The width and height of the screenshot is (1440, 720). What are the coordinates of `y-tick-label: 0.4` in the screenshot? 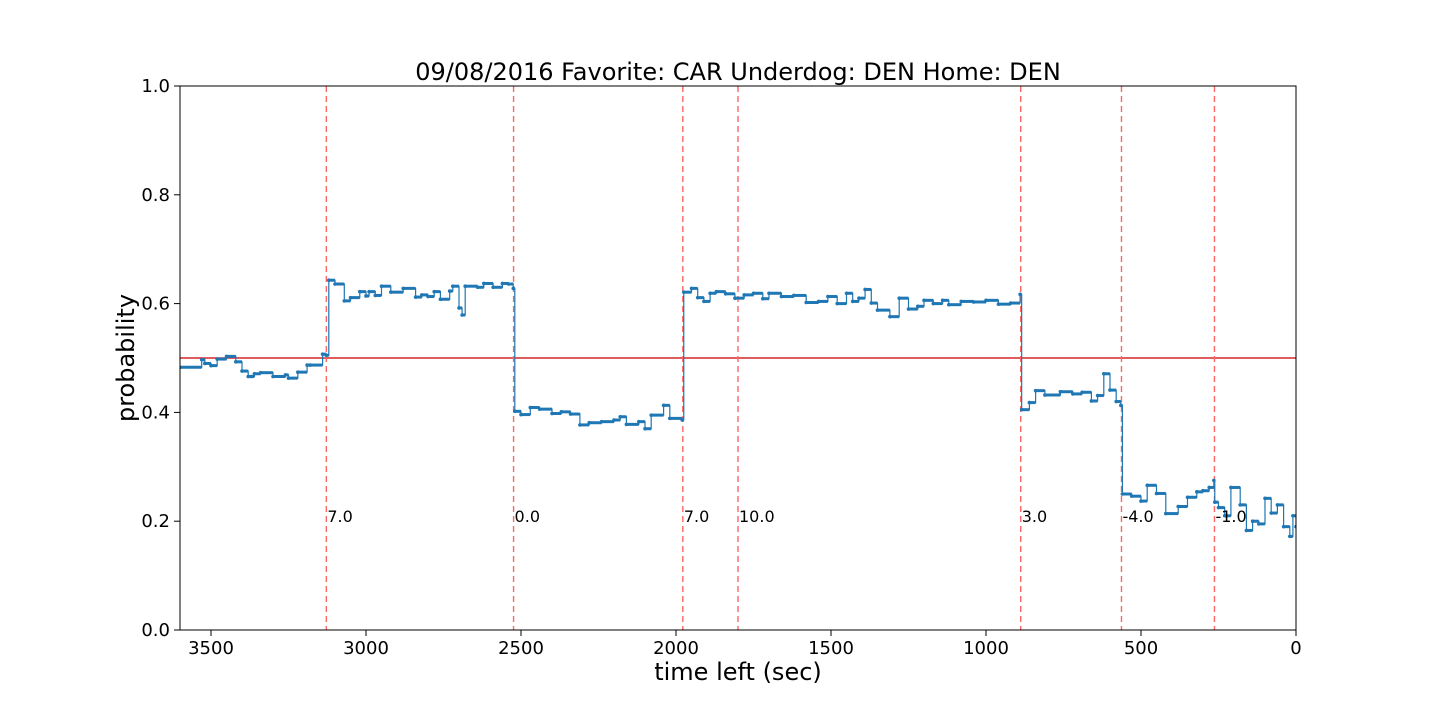 It's located at (155, 412).